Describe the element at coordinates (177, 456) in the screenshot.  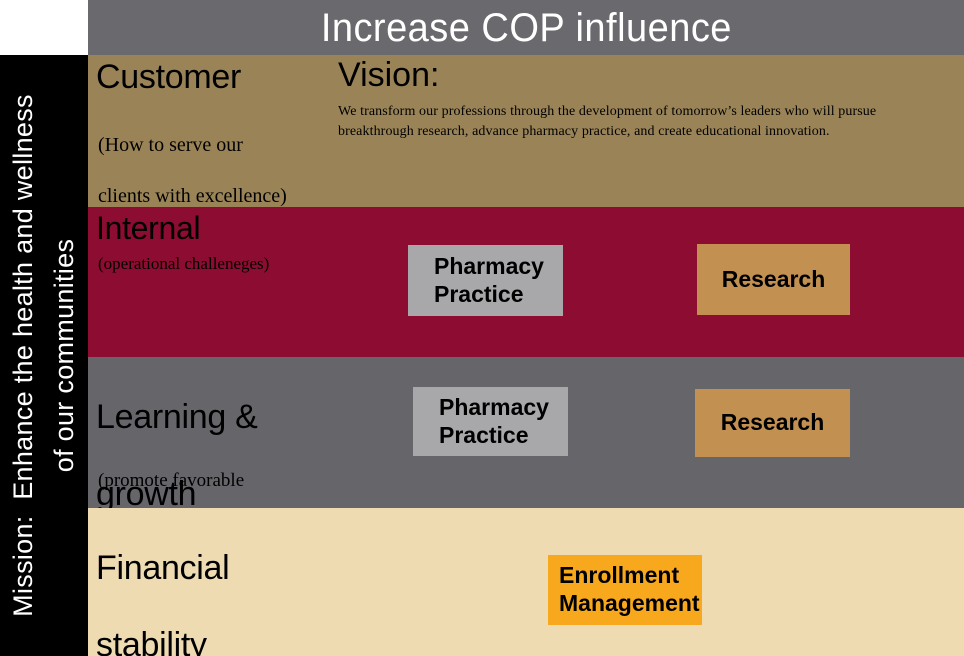
I see `learning-growth-title: Learning & growth` at that location.